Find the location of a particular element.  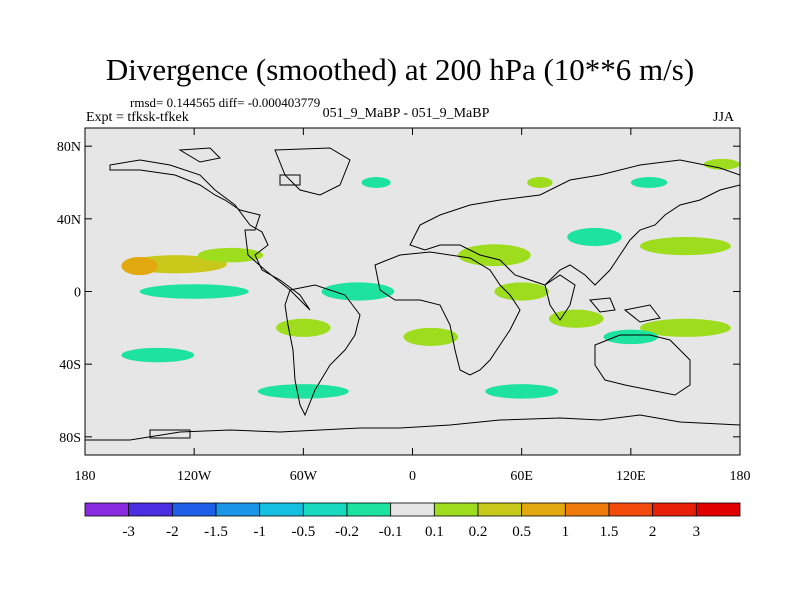

coastline-greenland is located at coordinates (312, 171).